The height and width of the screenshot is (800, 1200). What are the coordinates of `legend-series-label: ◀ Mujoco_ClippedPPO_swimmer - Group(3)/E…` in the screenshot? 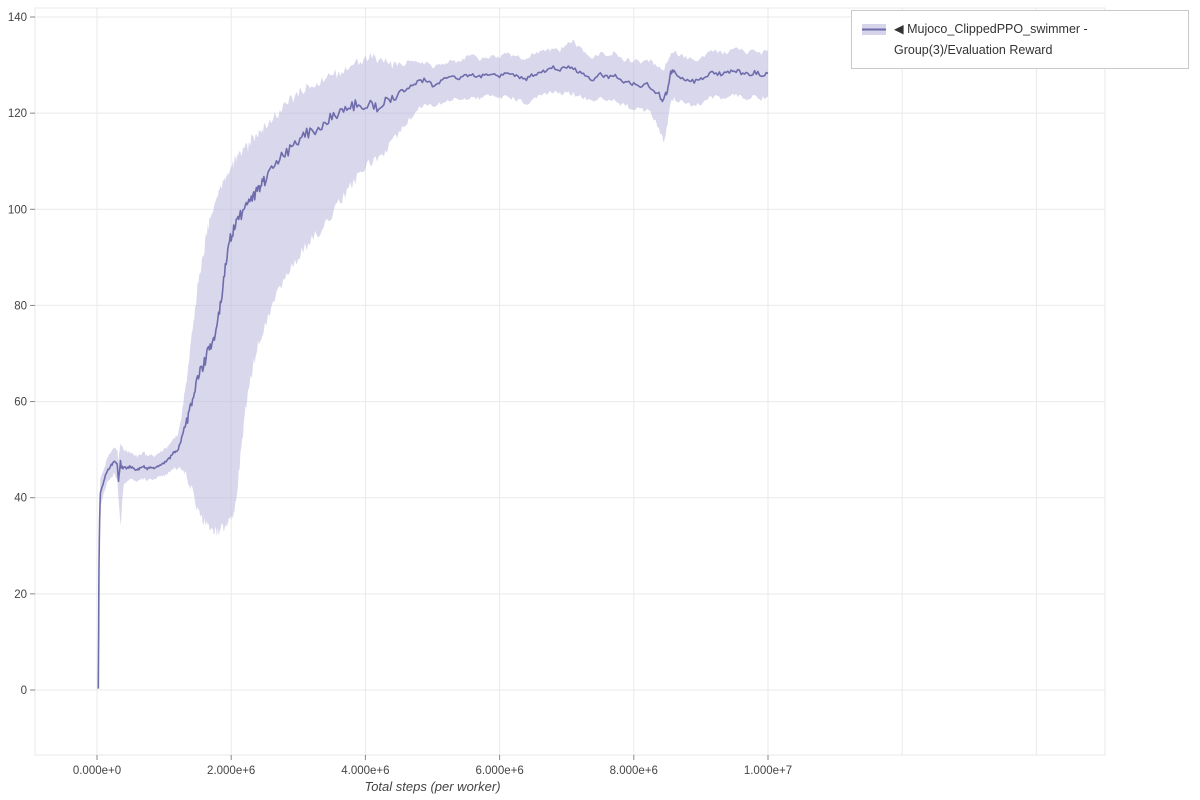 It's located at (991, 39).